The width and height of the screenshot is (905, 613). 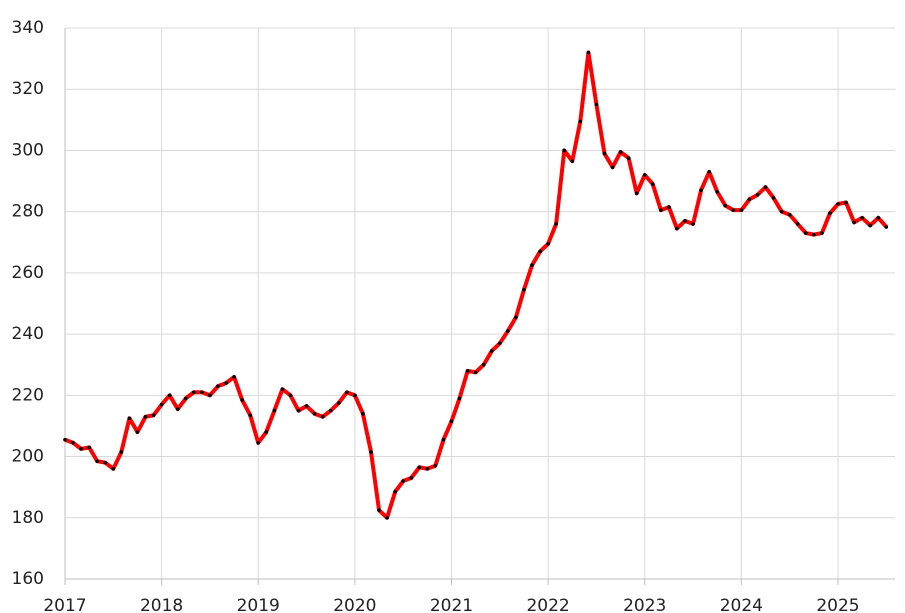 I want to click on x-tick-label: 2024, so click(x=741, y=604).